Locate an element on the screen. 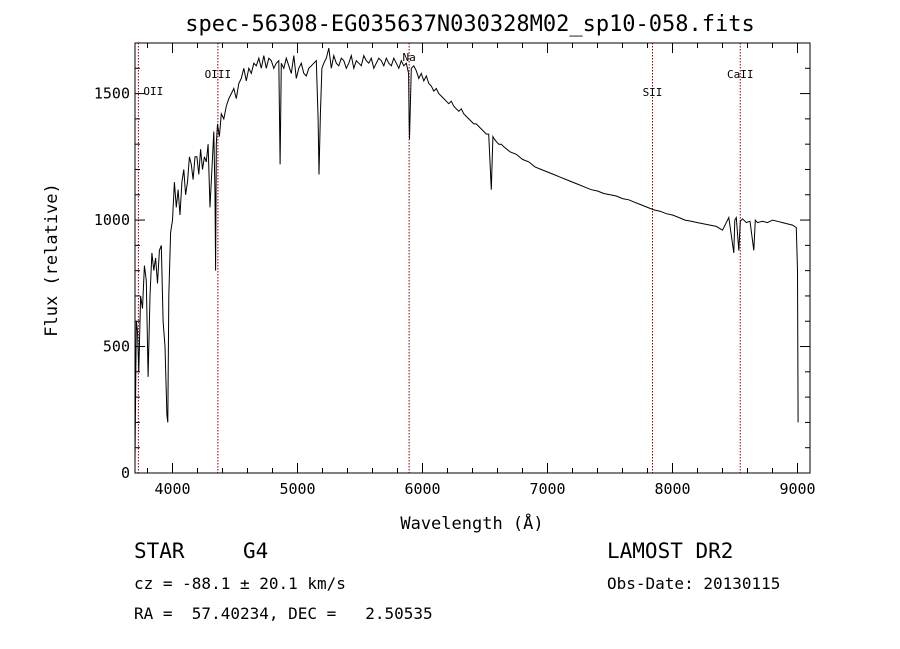 The height and width of the screenshot is (649, 900). coordinates: RA = 57.40234, DEC = 2.50535 is located at coordinates (283, 613).